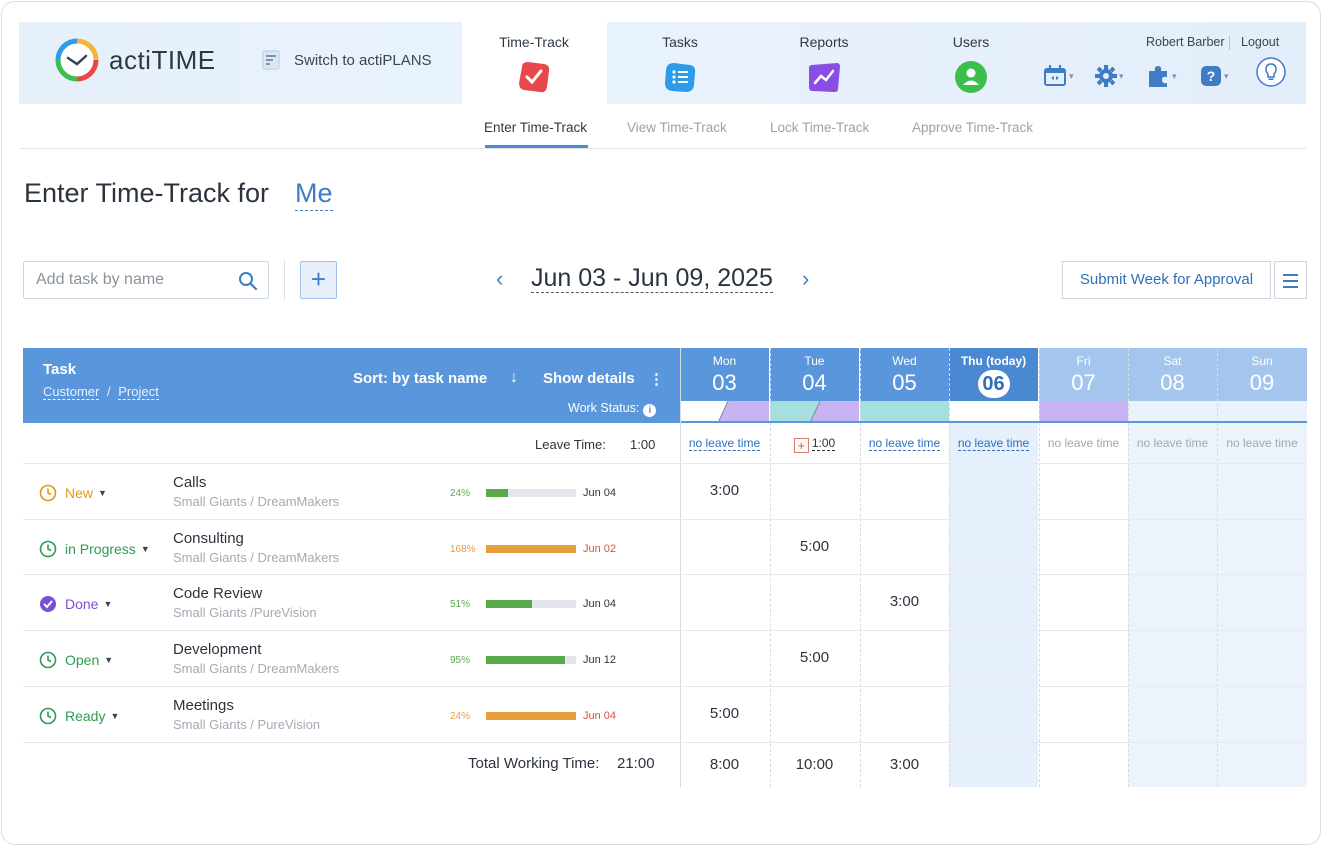 The image size is (1322, 846). Describe the element at coordinates (973, 127) in the screenshot. I see `subnav-approve-time-track: Approve Time-Track` at that location.